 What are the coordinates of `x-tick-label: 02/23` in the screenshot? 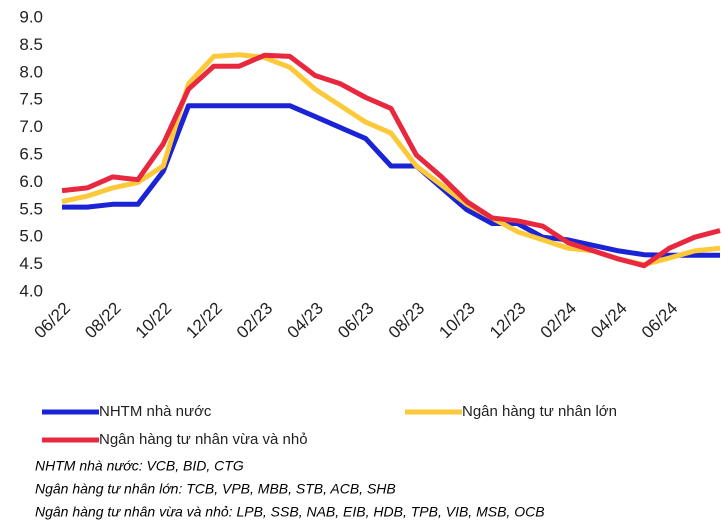 It's located at (255, 321).